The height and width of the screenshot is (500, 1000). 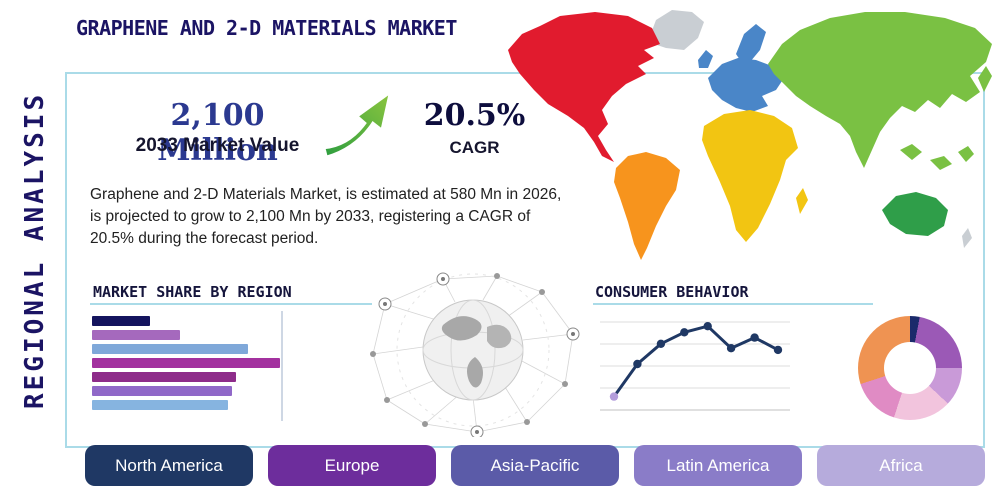 I want to click on cagr-stat: 20.5%, so click(x=474, y=115).